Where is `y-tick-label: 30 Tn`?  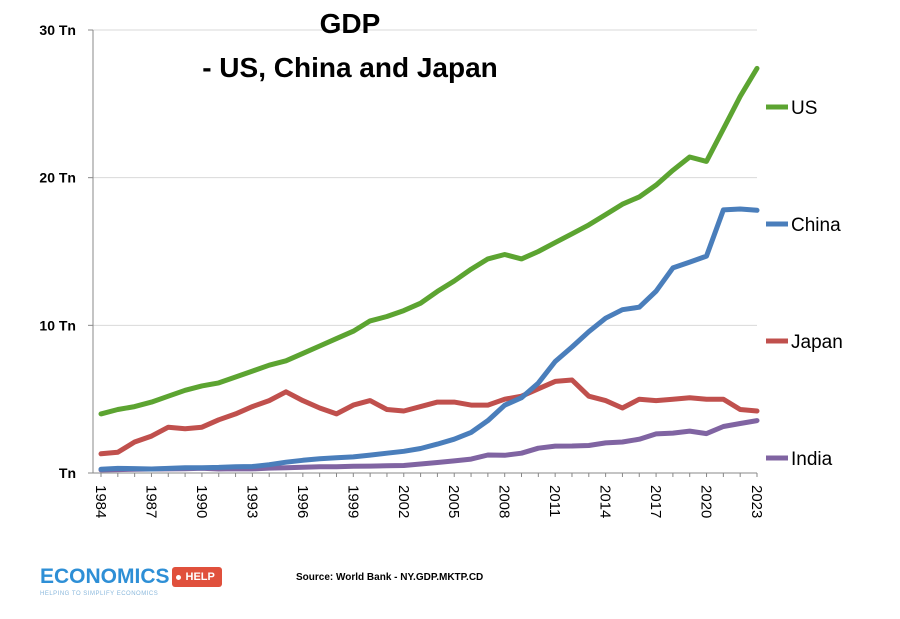 y-tick-label: 30 Tn is located at coordinates (57, 30).